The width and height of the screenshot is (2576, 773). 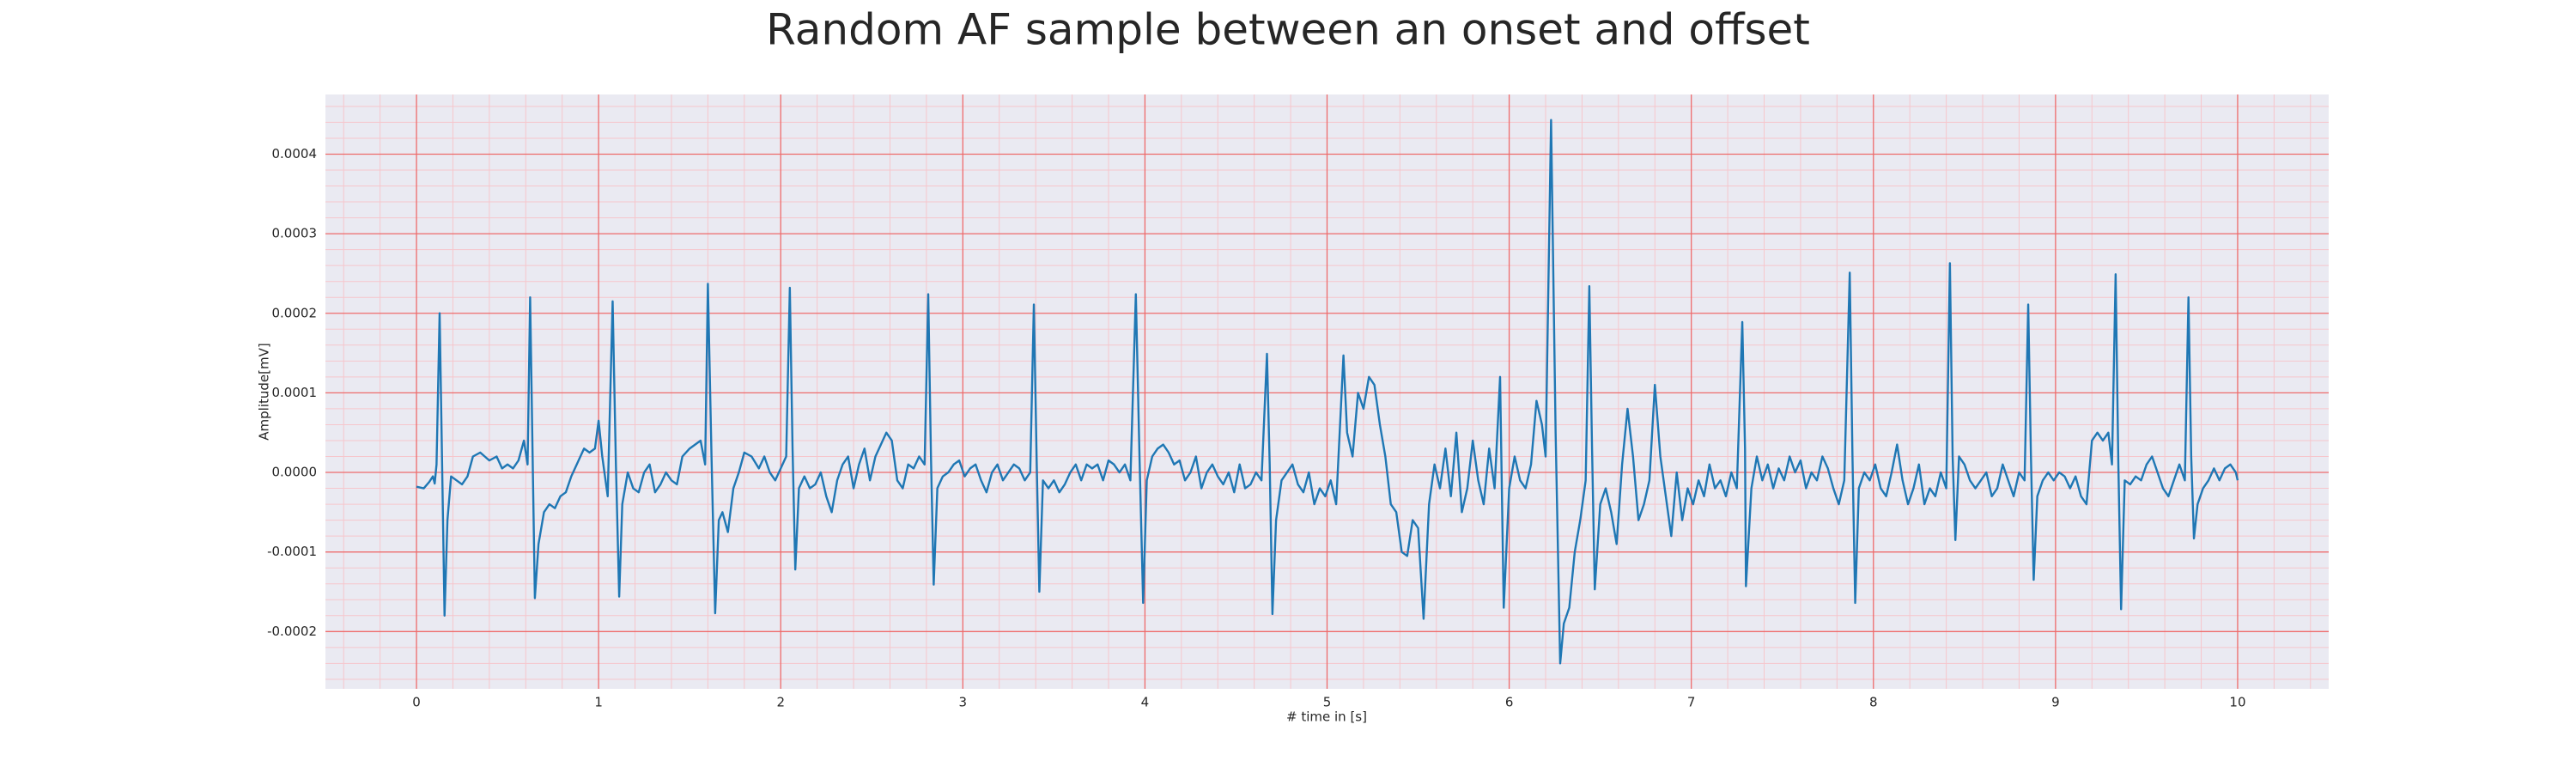 What do you see at coordinates (1327, 717) in the screenshot?
I see `x-axis-label: # time in [s]` at bounding box center [1327, 717].